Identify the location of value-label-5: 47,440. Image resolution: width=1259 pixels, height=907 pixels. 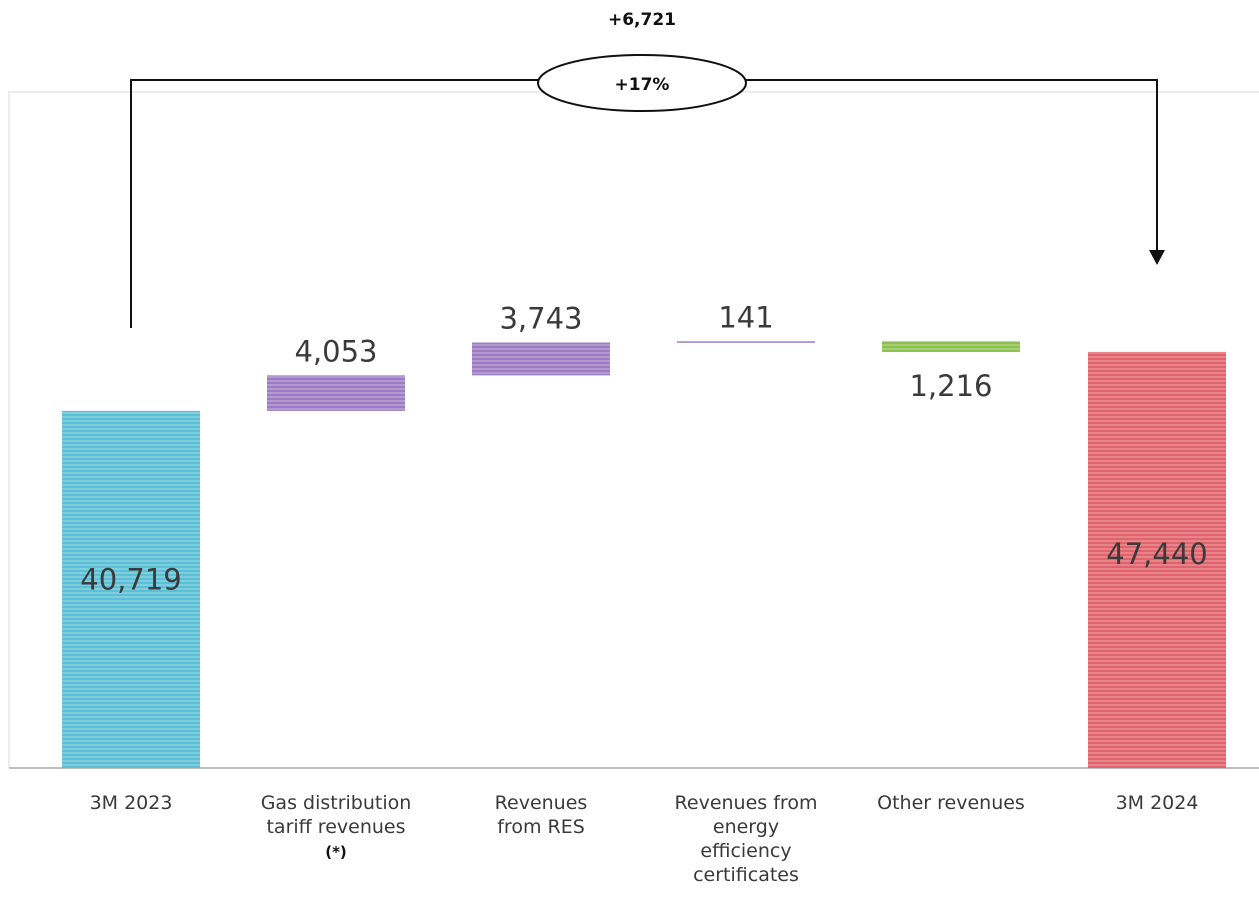
(1156, 554).